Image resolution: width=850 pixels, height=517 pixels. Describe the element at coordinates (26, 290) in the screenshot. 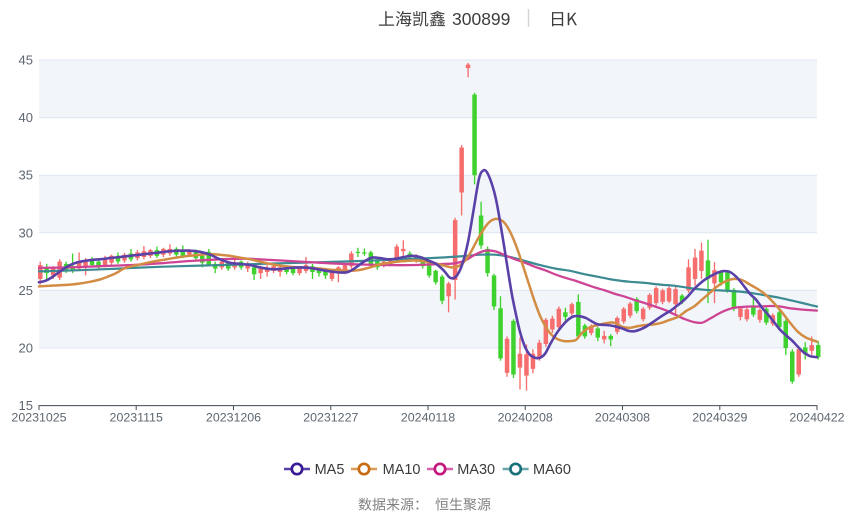

I see `svg-text: 25` at that location.